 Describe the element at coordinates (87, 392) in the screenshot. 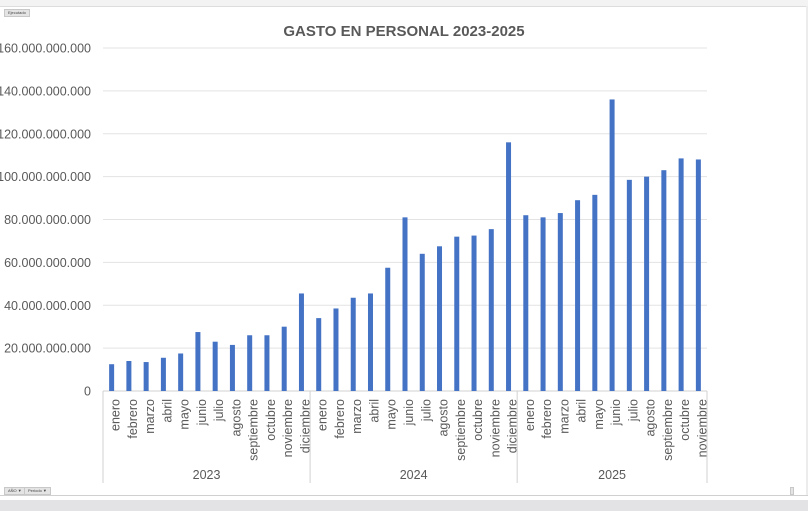

I see `y-tick-label: 0` at that location.